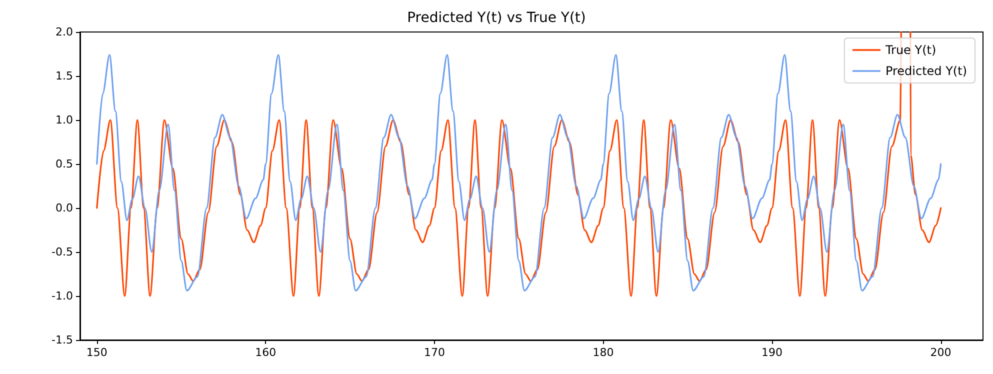  I want to click on x-tick-label: 160, so click(265, 352).